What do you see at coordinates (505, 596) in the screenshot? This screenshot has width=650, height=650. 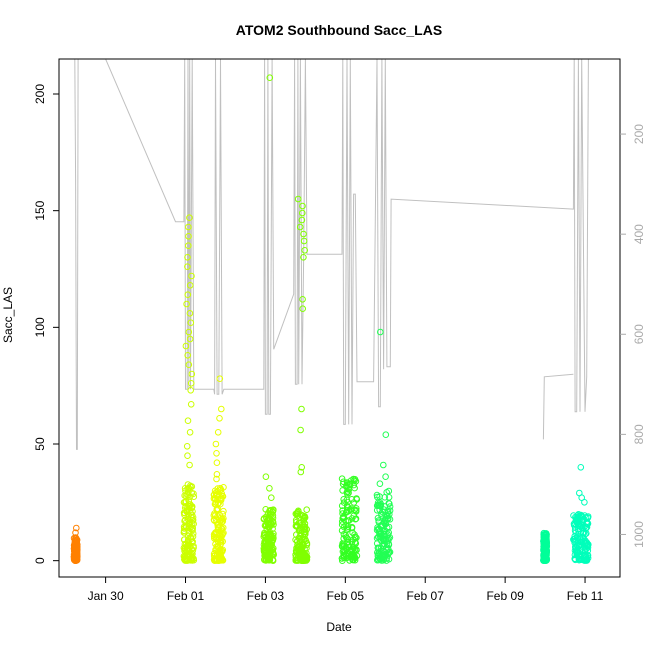 I see `x-tick-label: Feb 09` at bounding box center [505, 596].